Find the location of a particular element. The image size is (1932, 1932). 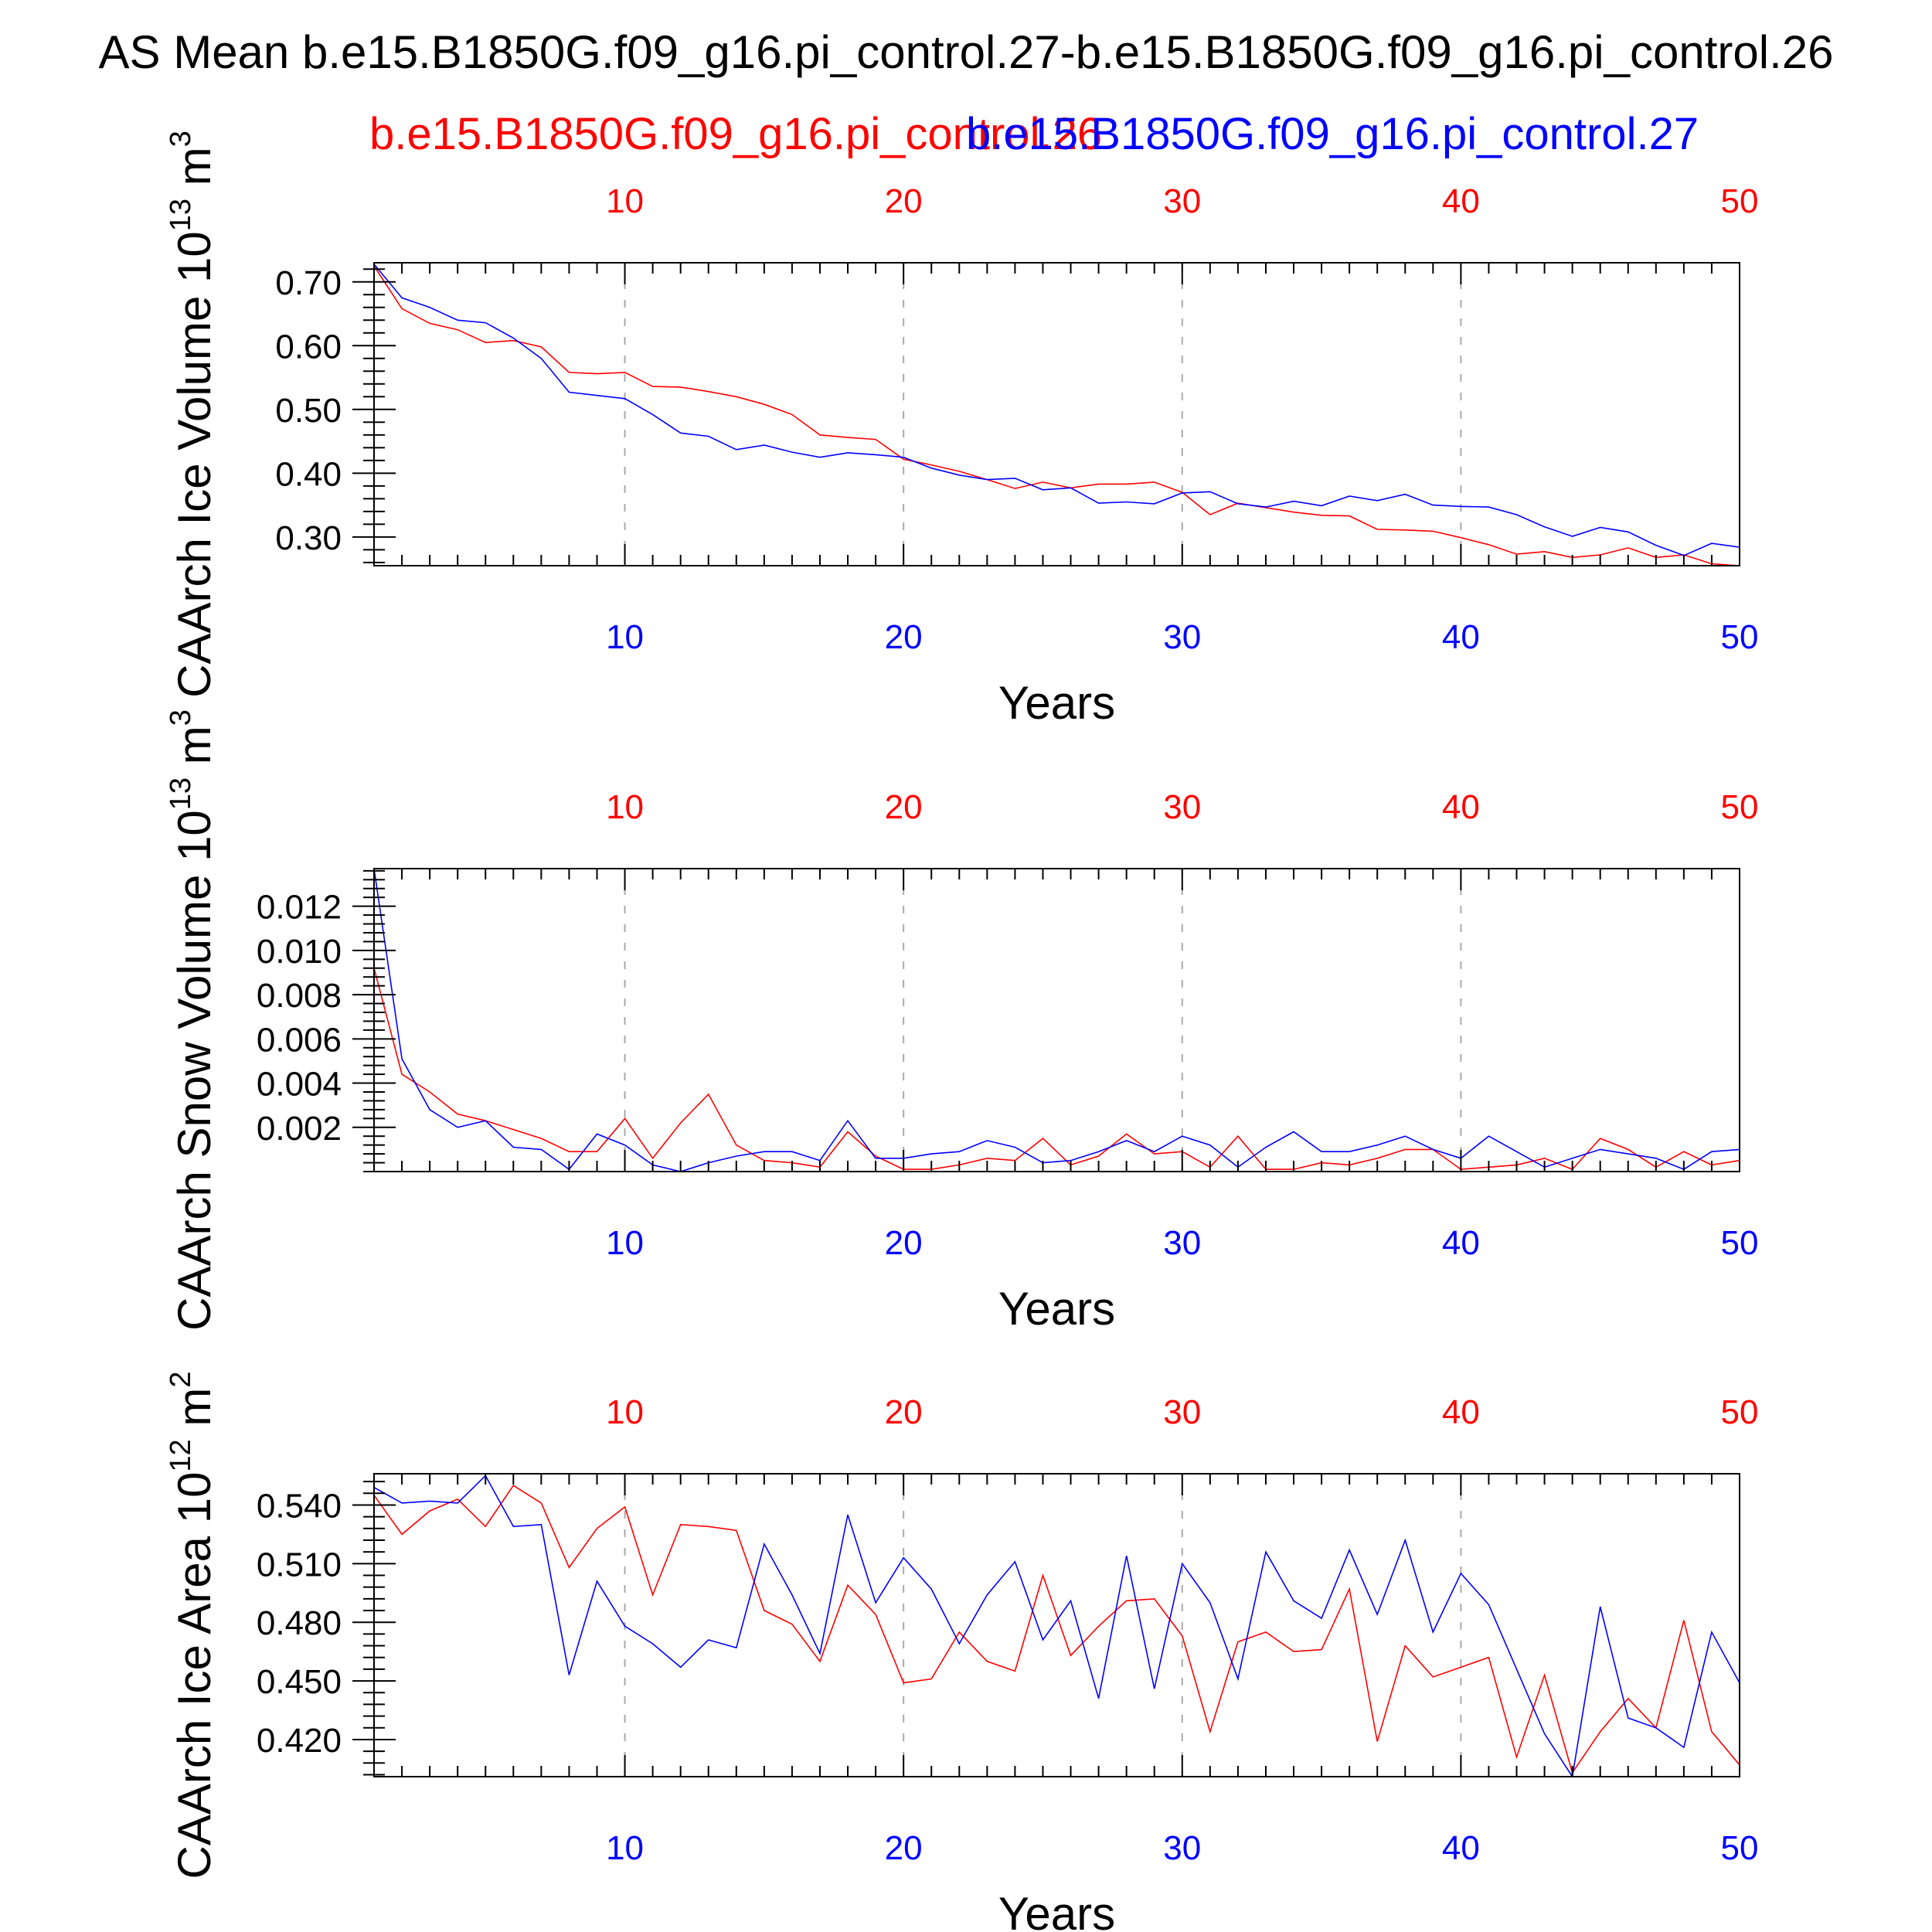

y-tick-label: 0.006 is located at coordinates (300, 1040).